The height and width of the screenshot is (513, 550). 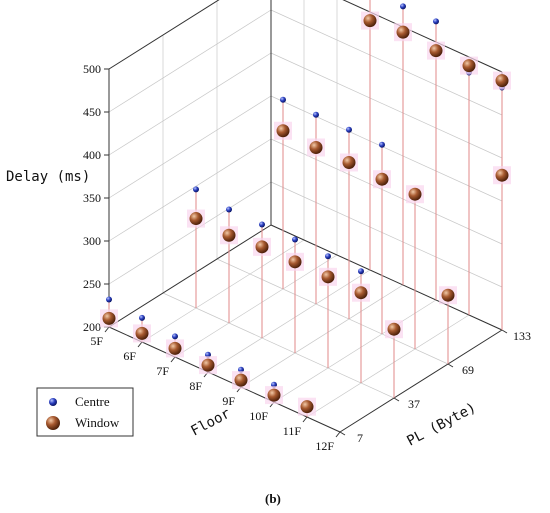 What do you see at coordinates (85, 412) in the screenshot?
I see `legend: Centre Window` at bounding box center [85, 412].